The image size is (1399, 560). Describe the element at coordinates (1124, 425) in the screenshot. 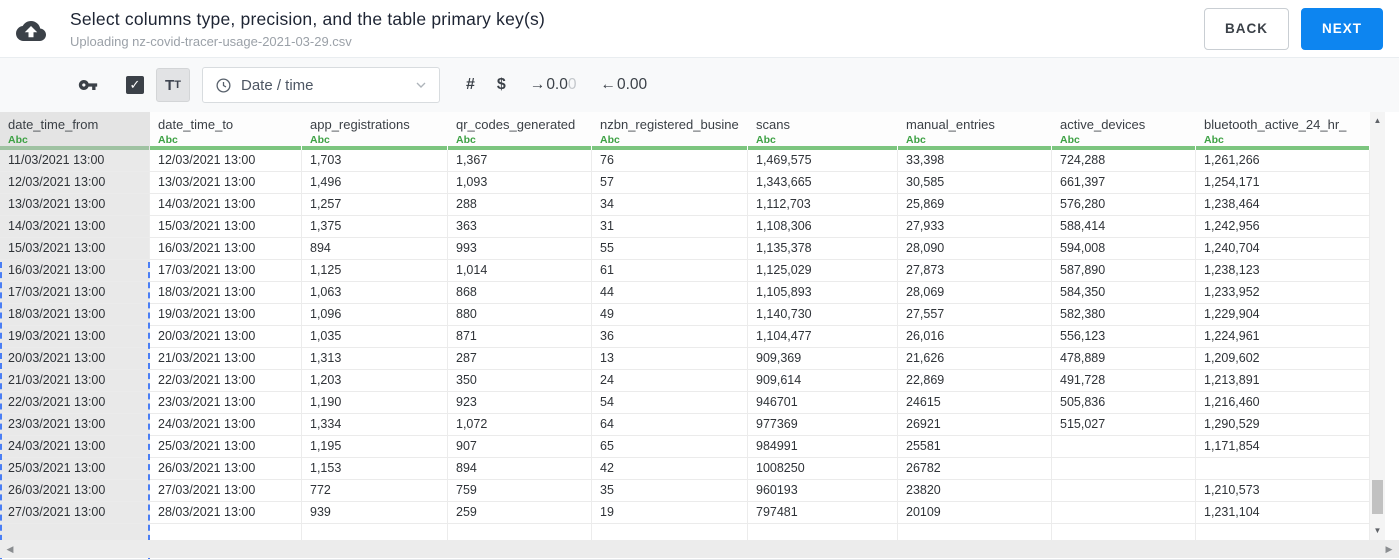

I see `table-cell: 515,027` at that location.